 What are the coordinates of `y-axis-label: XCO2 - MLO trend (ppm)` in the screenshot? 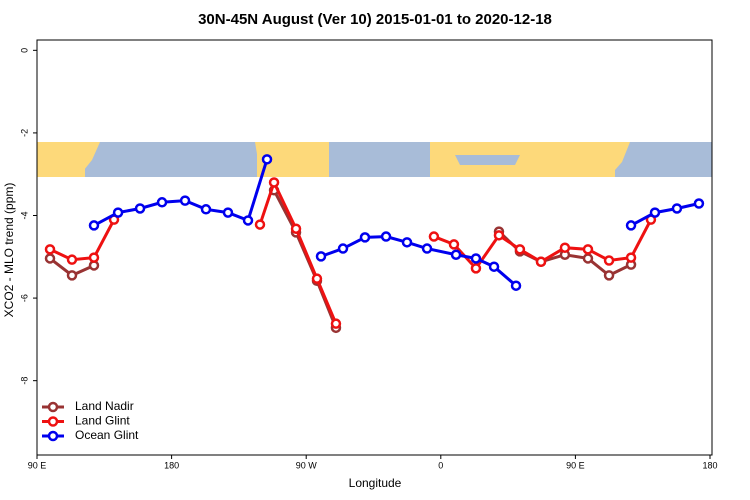 It's located at (9, 250).